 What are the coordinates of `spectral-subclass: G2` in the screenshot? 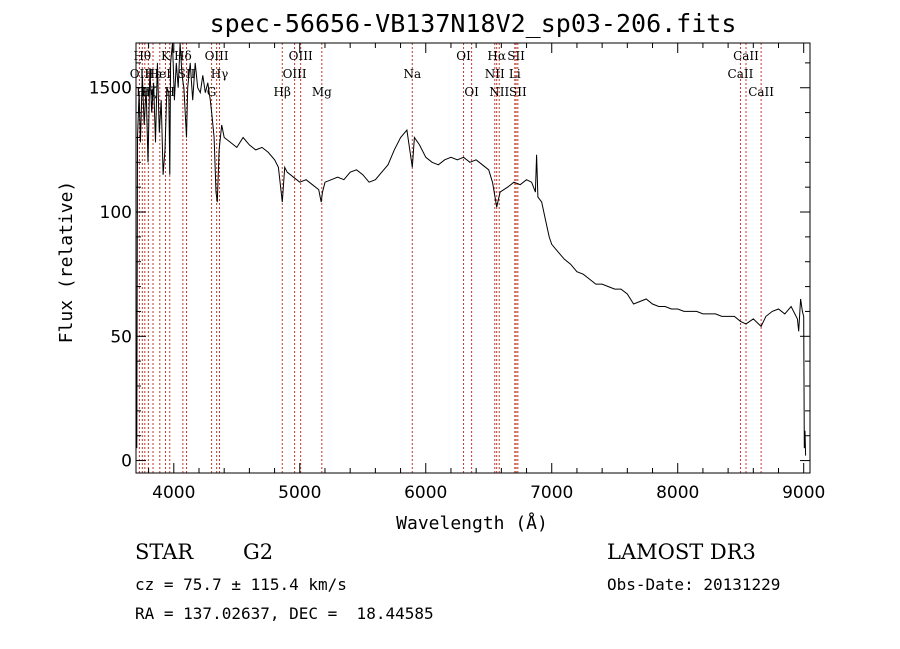 It's located at (258, 552).